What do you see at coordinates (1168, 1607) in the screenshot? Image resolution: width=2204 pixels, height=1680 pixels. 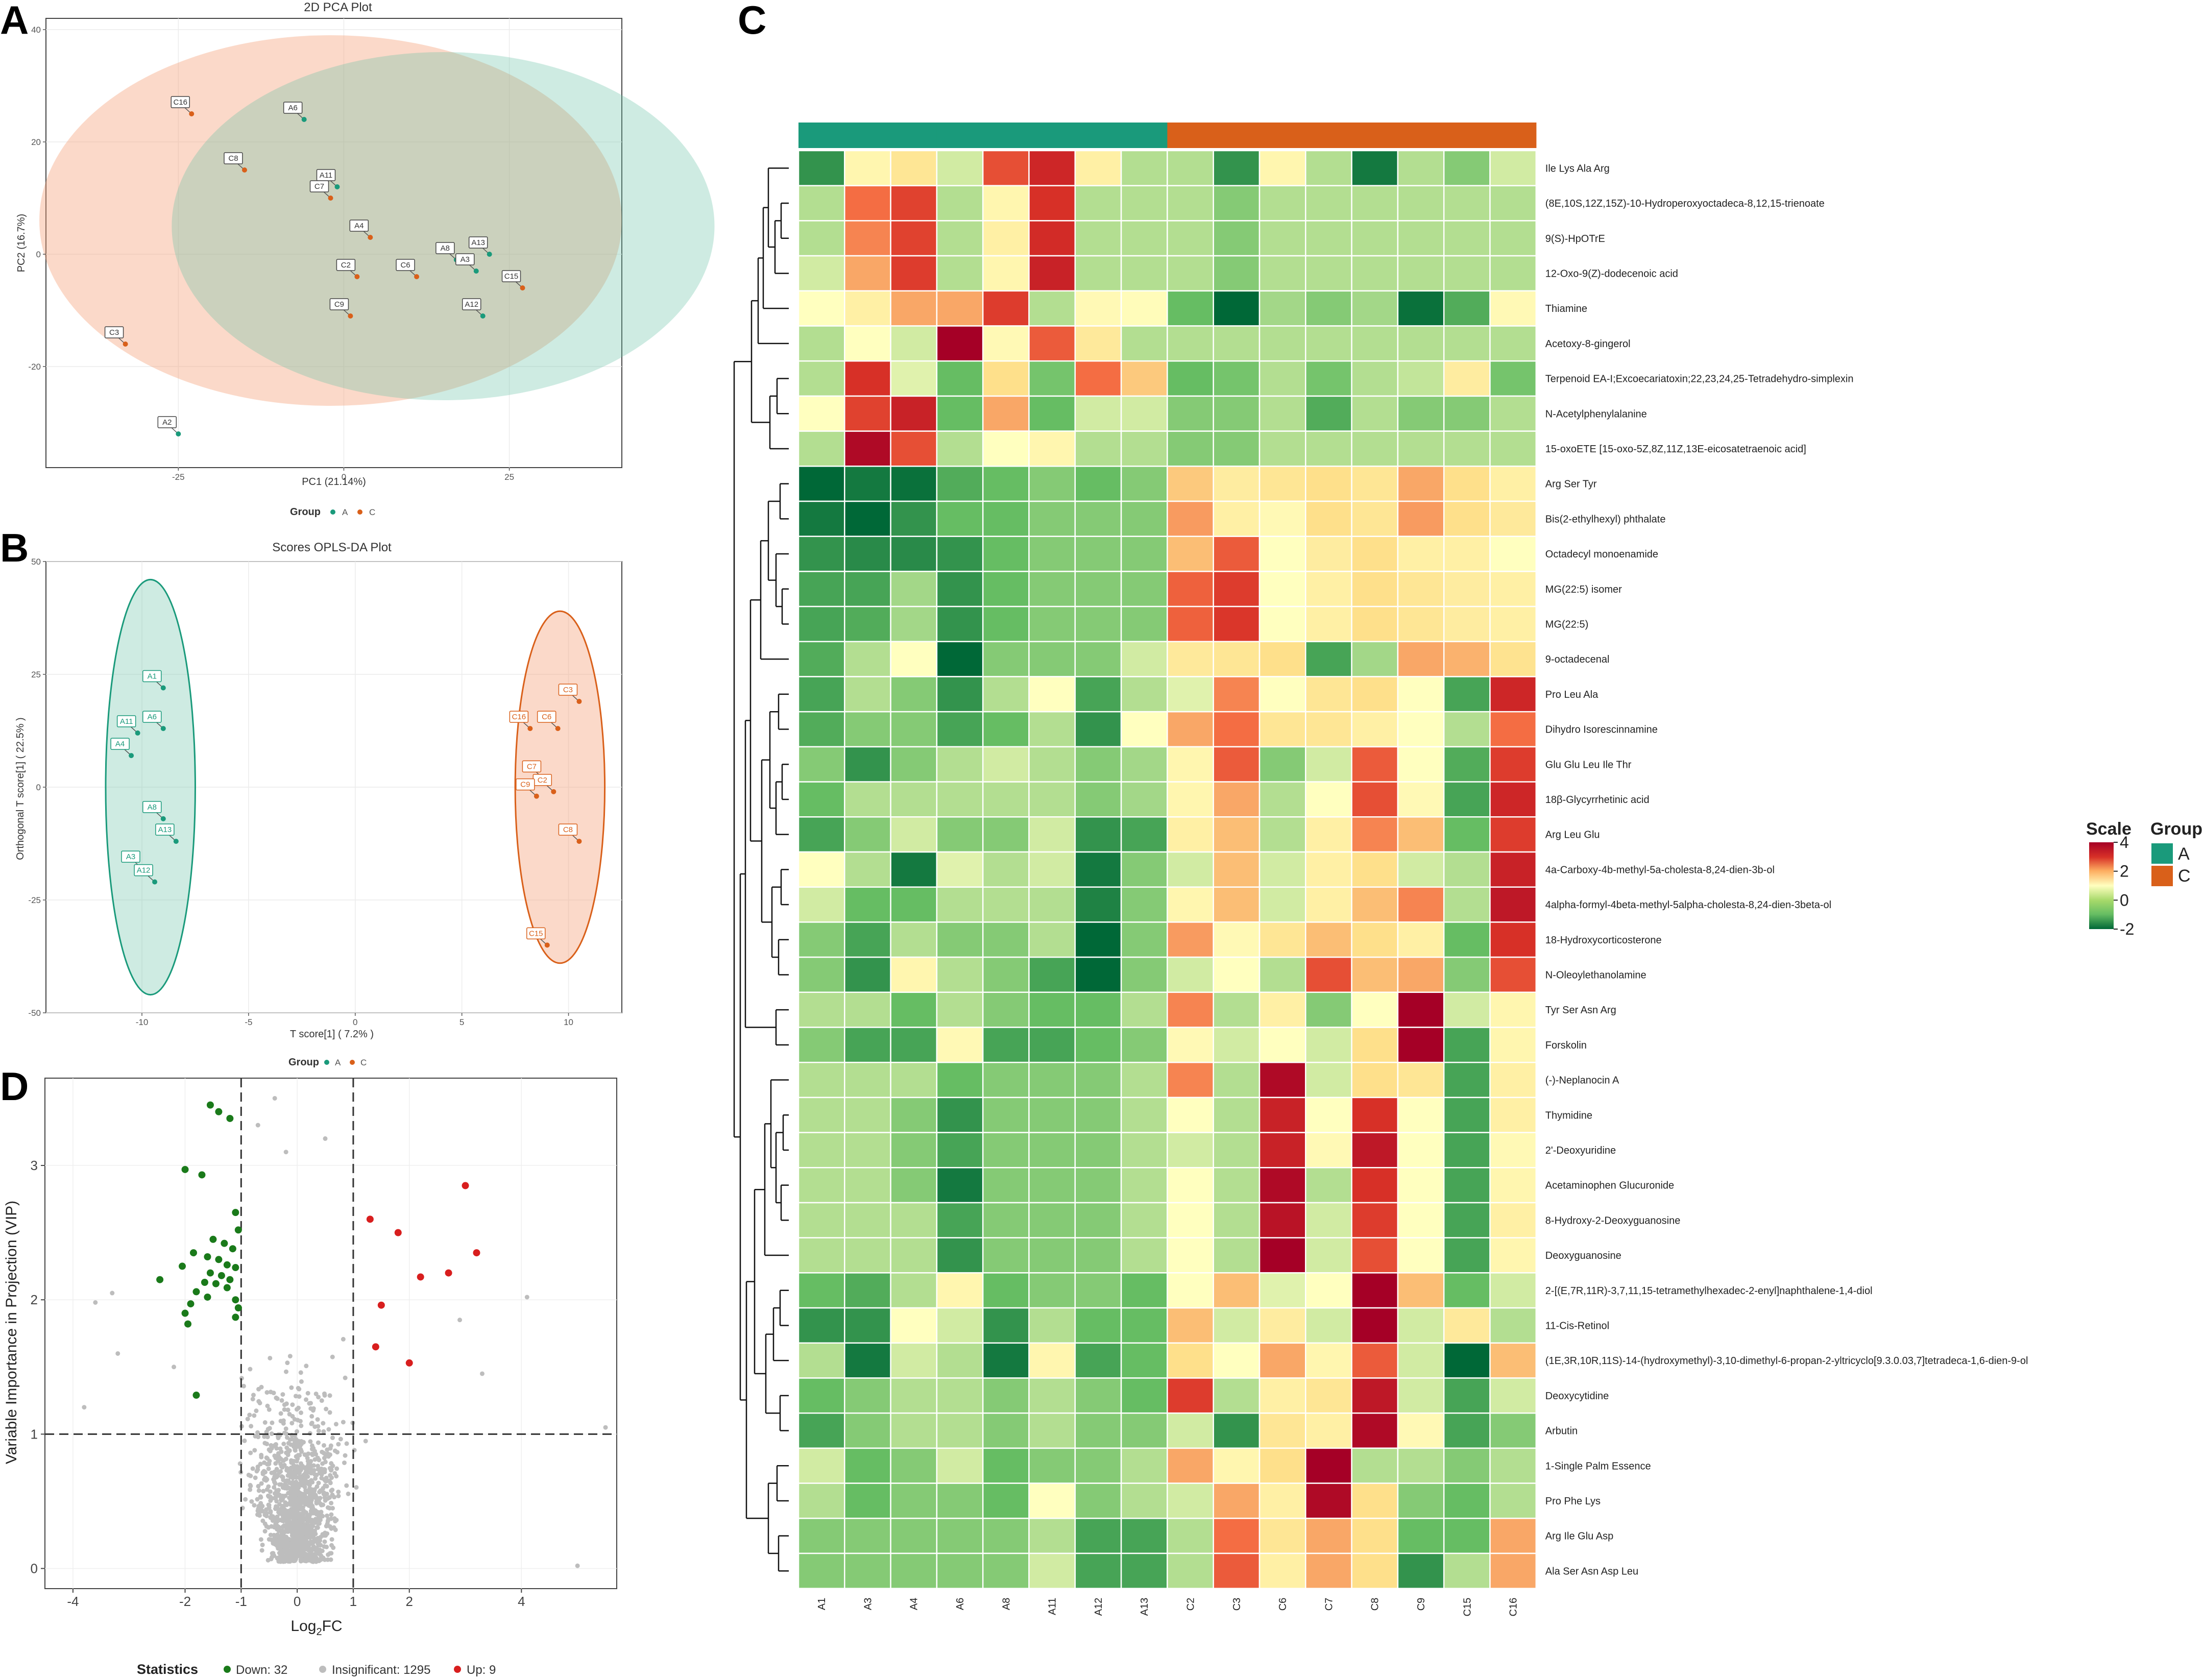 I see `heatmap-column-labels: A1 A3 A4 A6 A8 A11 A12 A13 C2 C3 C6 C7 C8 C9 C15 C16` at bounding box center [1168, 1607].